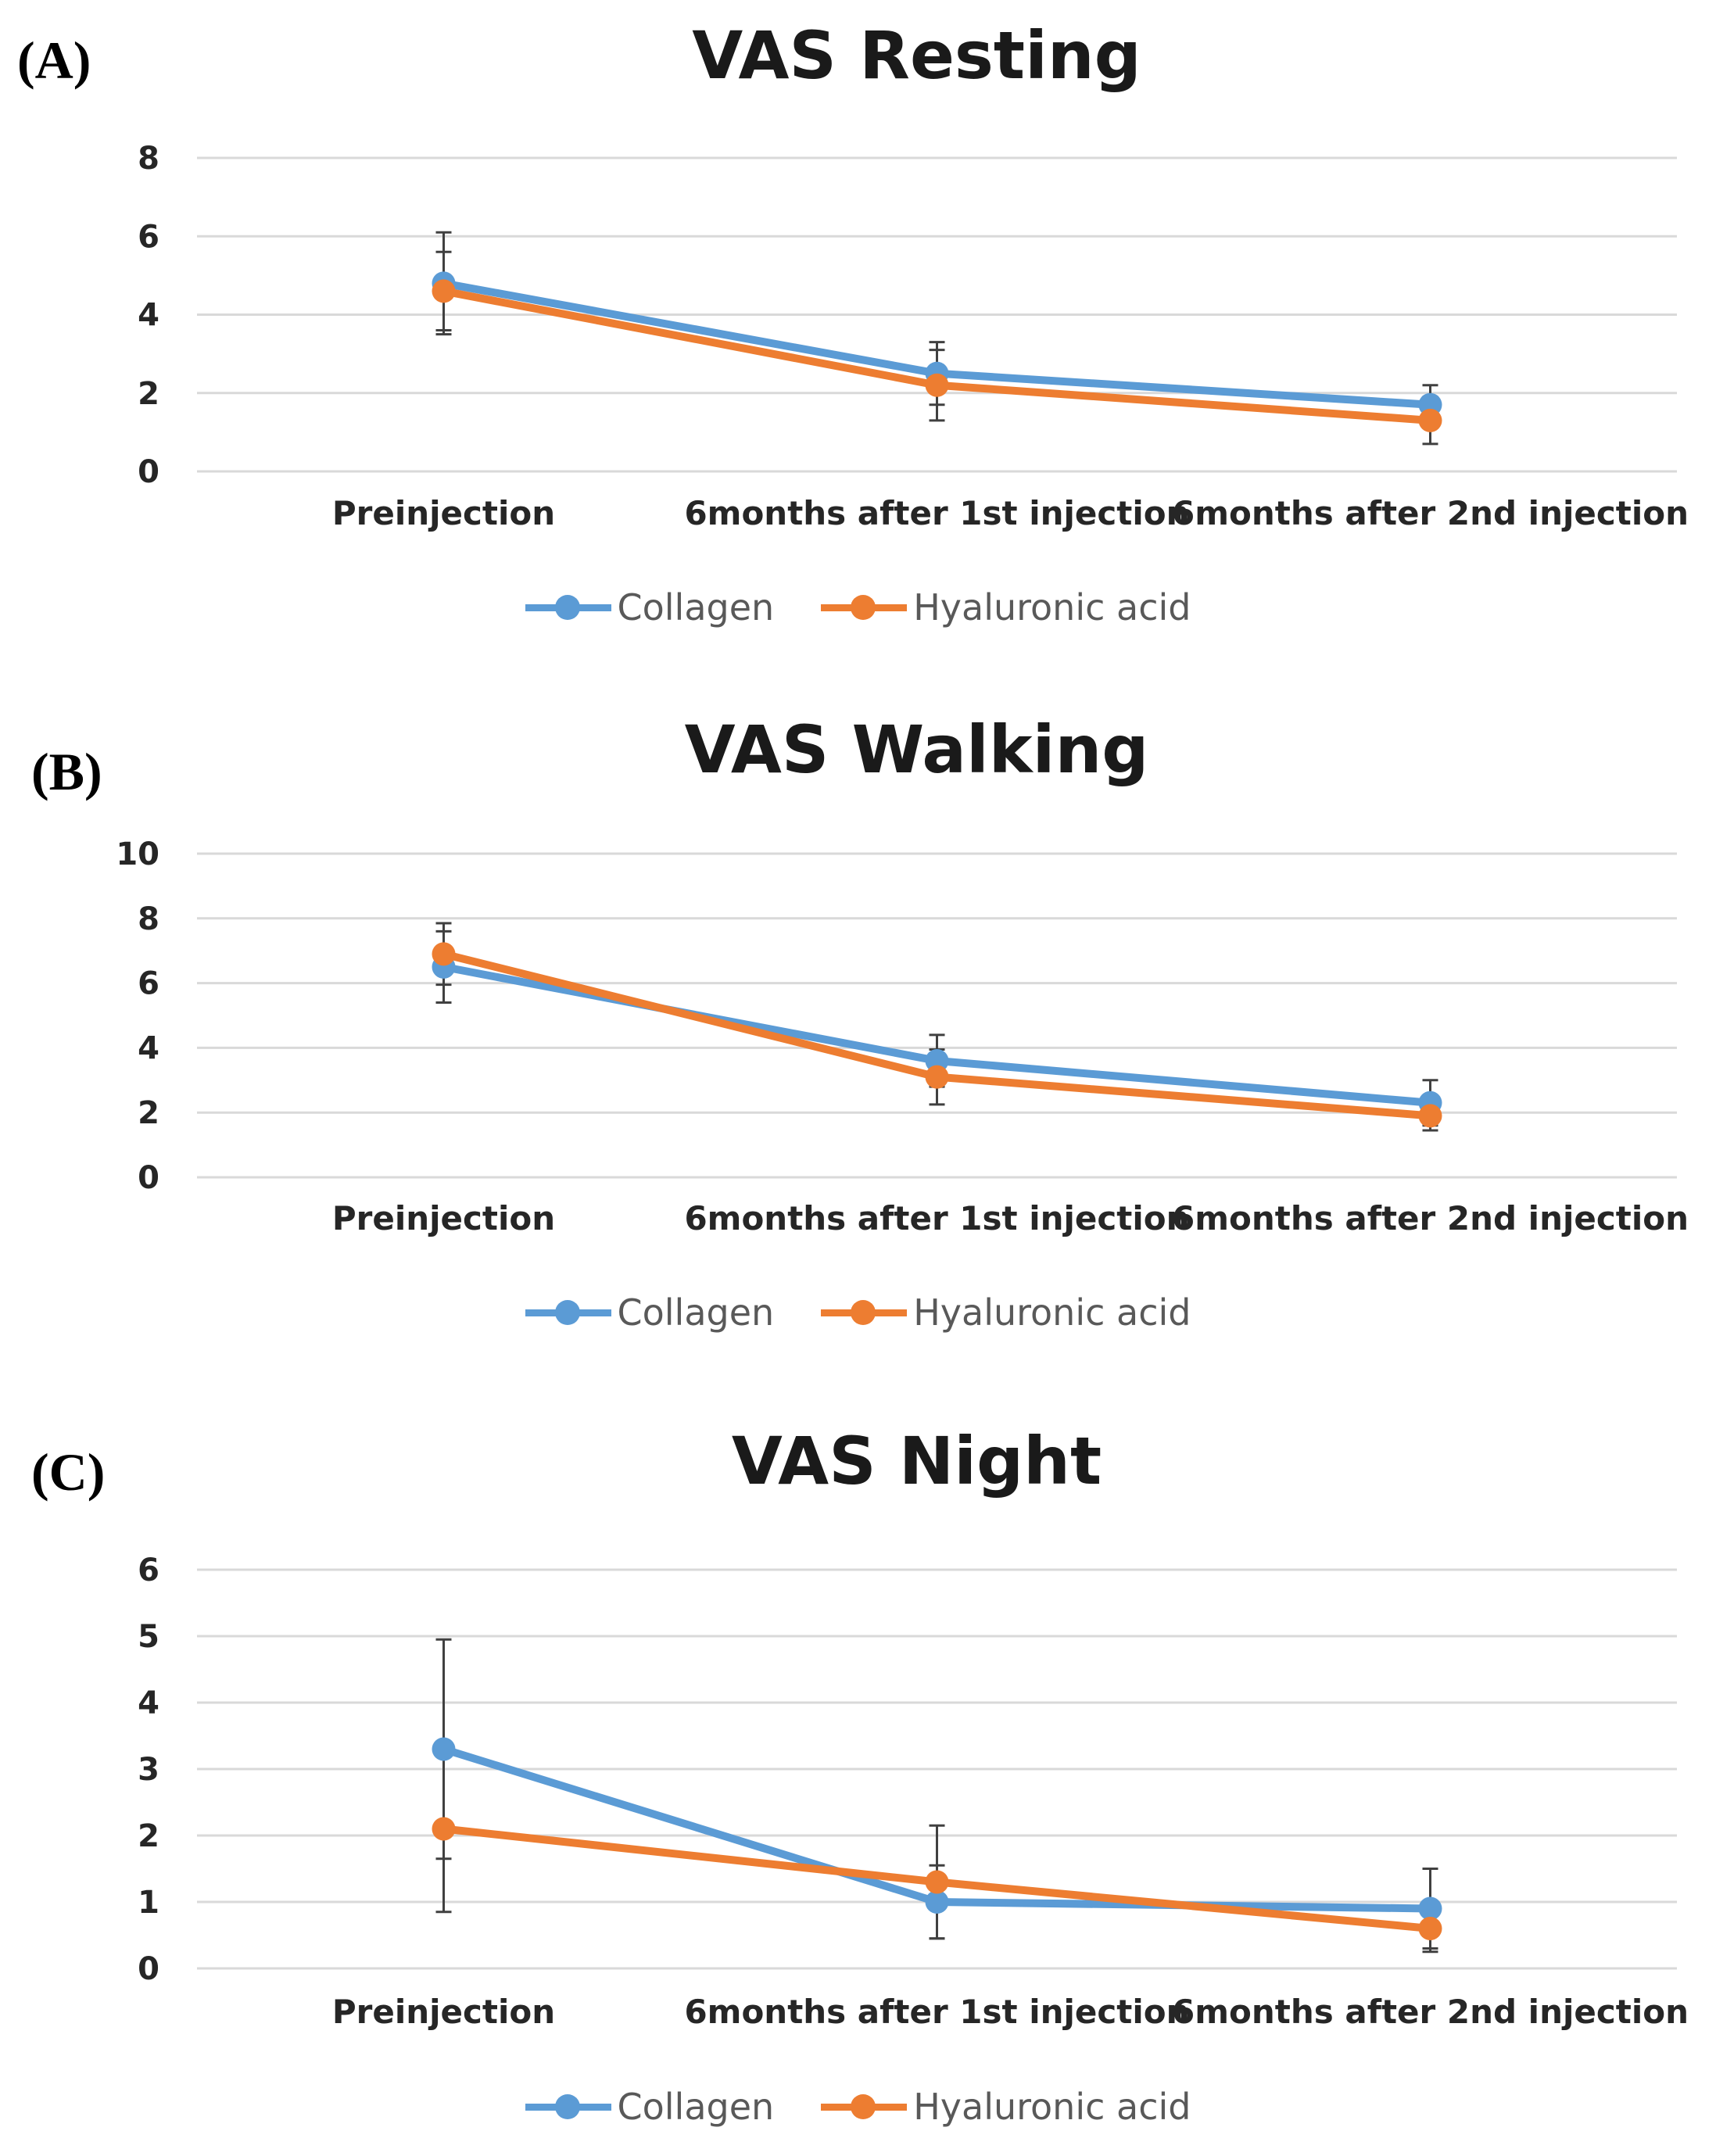 Image resolution: width=1716 pixels, height=2156 pixels. Describe the element at coordinates (148, 1903) in the screenshot. I see `y-tick-label: 1` at that location.